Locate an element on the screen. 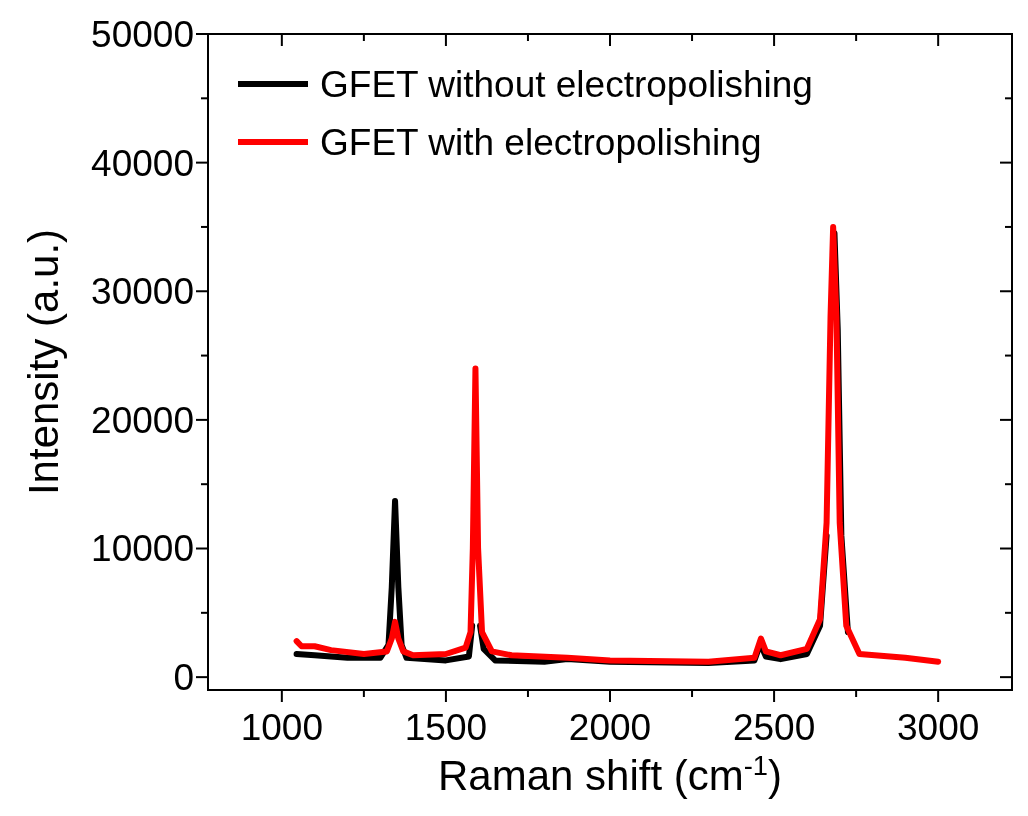 This screenshot has width=1028, height=816. legend-label: GFET with electropolishing is located at coordinates (541, 142).